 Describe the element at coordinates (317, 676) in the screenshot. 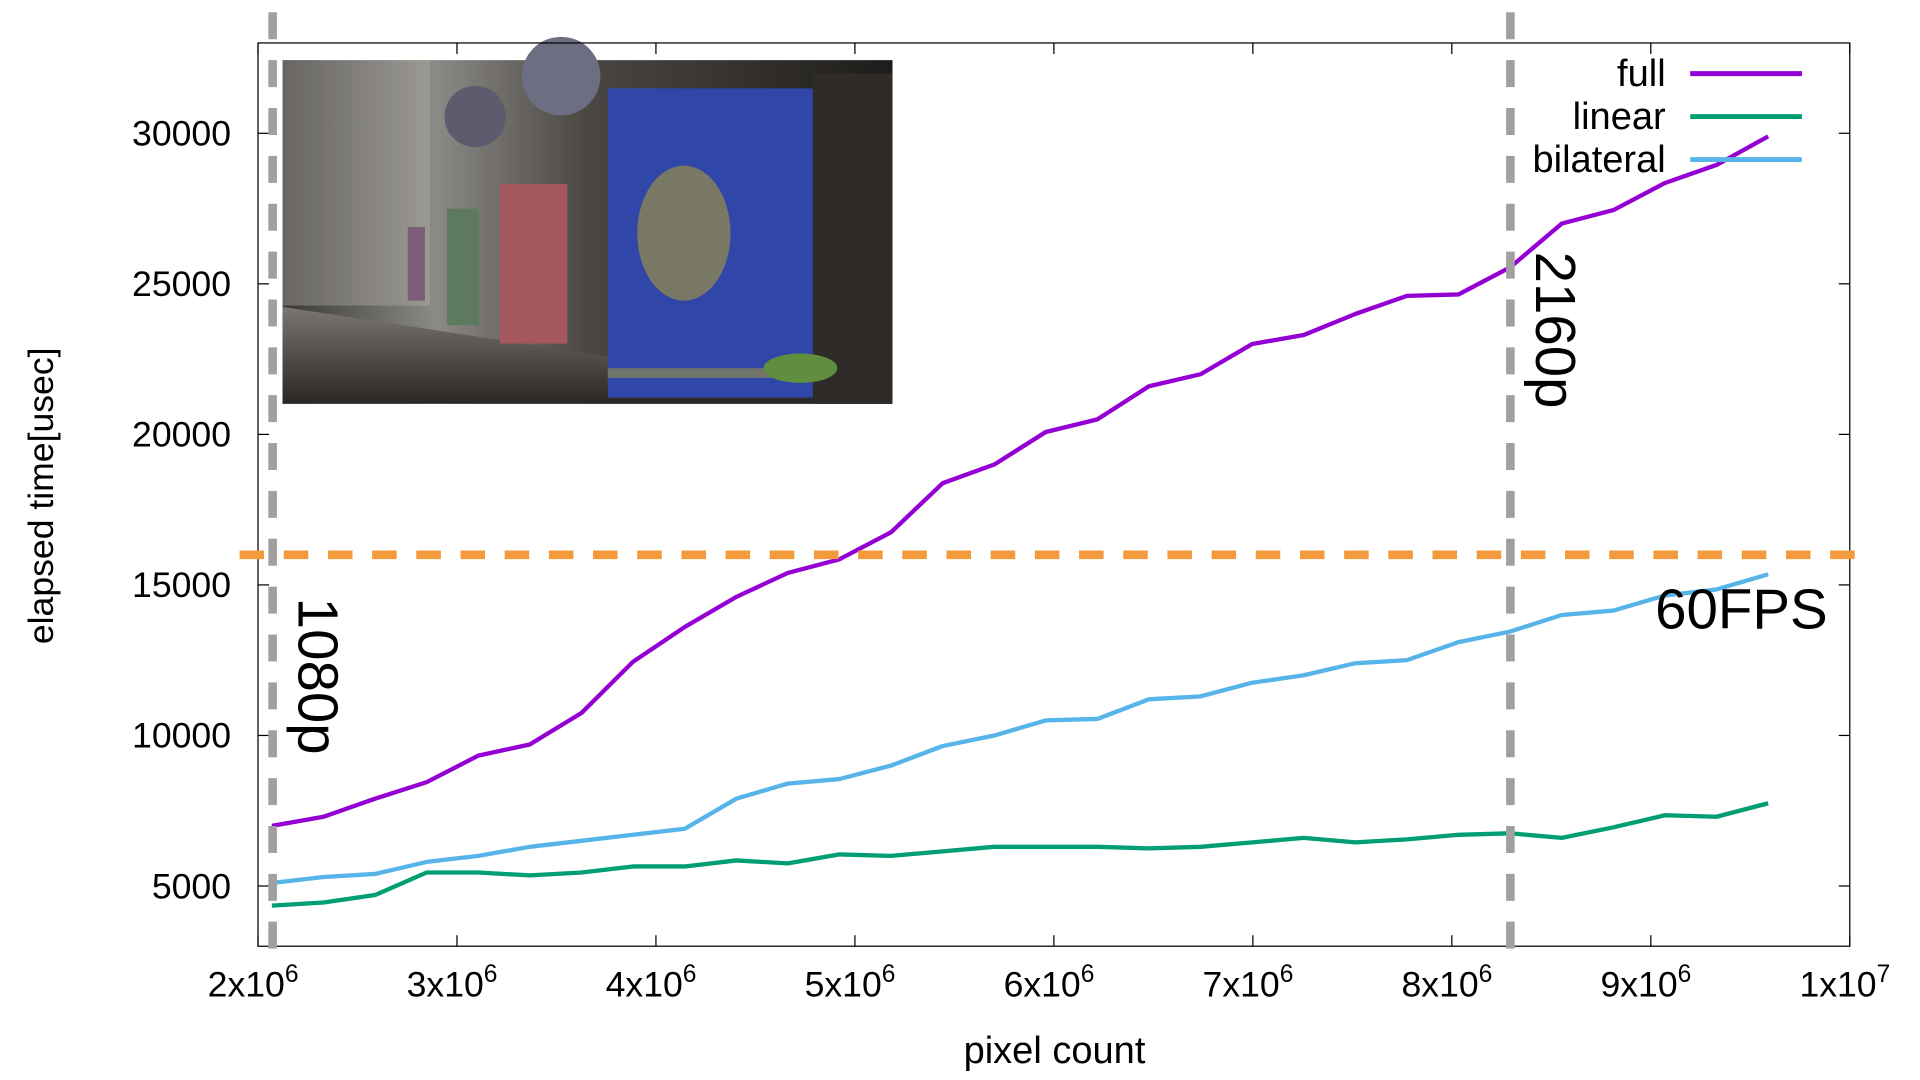

I see `resolution-label-1080p: 1080p` at that location.